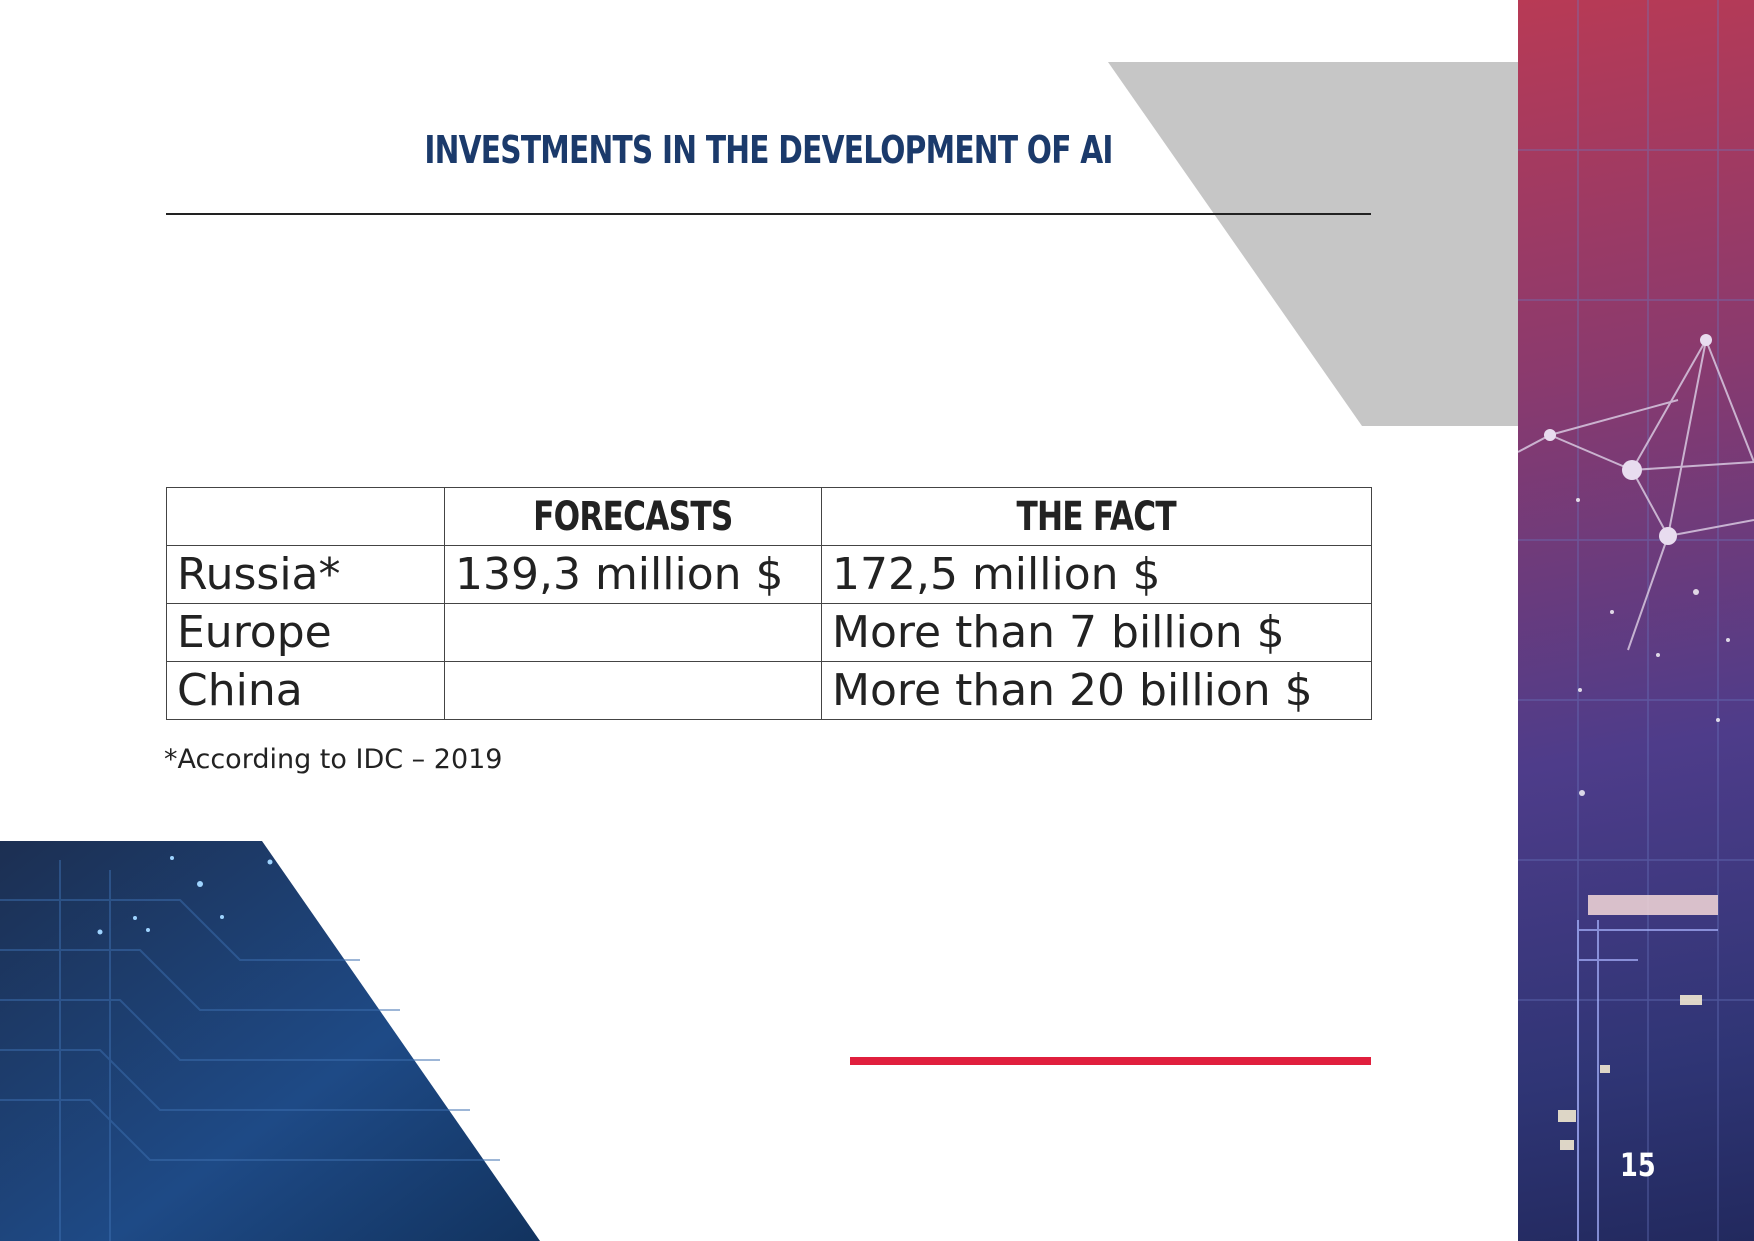  I want to click on forecast-cell: 139,3 million $, so click(633, 574).